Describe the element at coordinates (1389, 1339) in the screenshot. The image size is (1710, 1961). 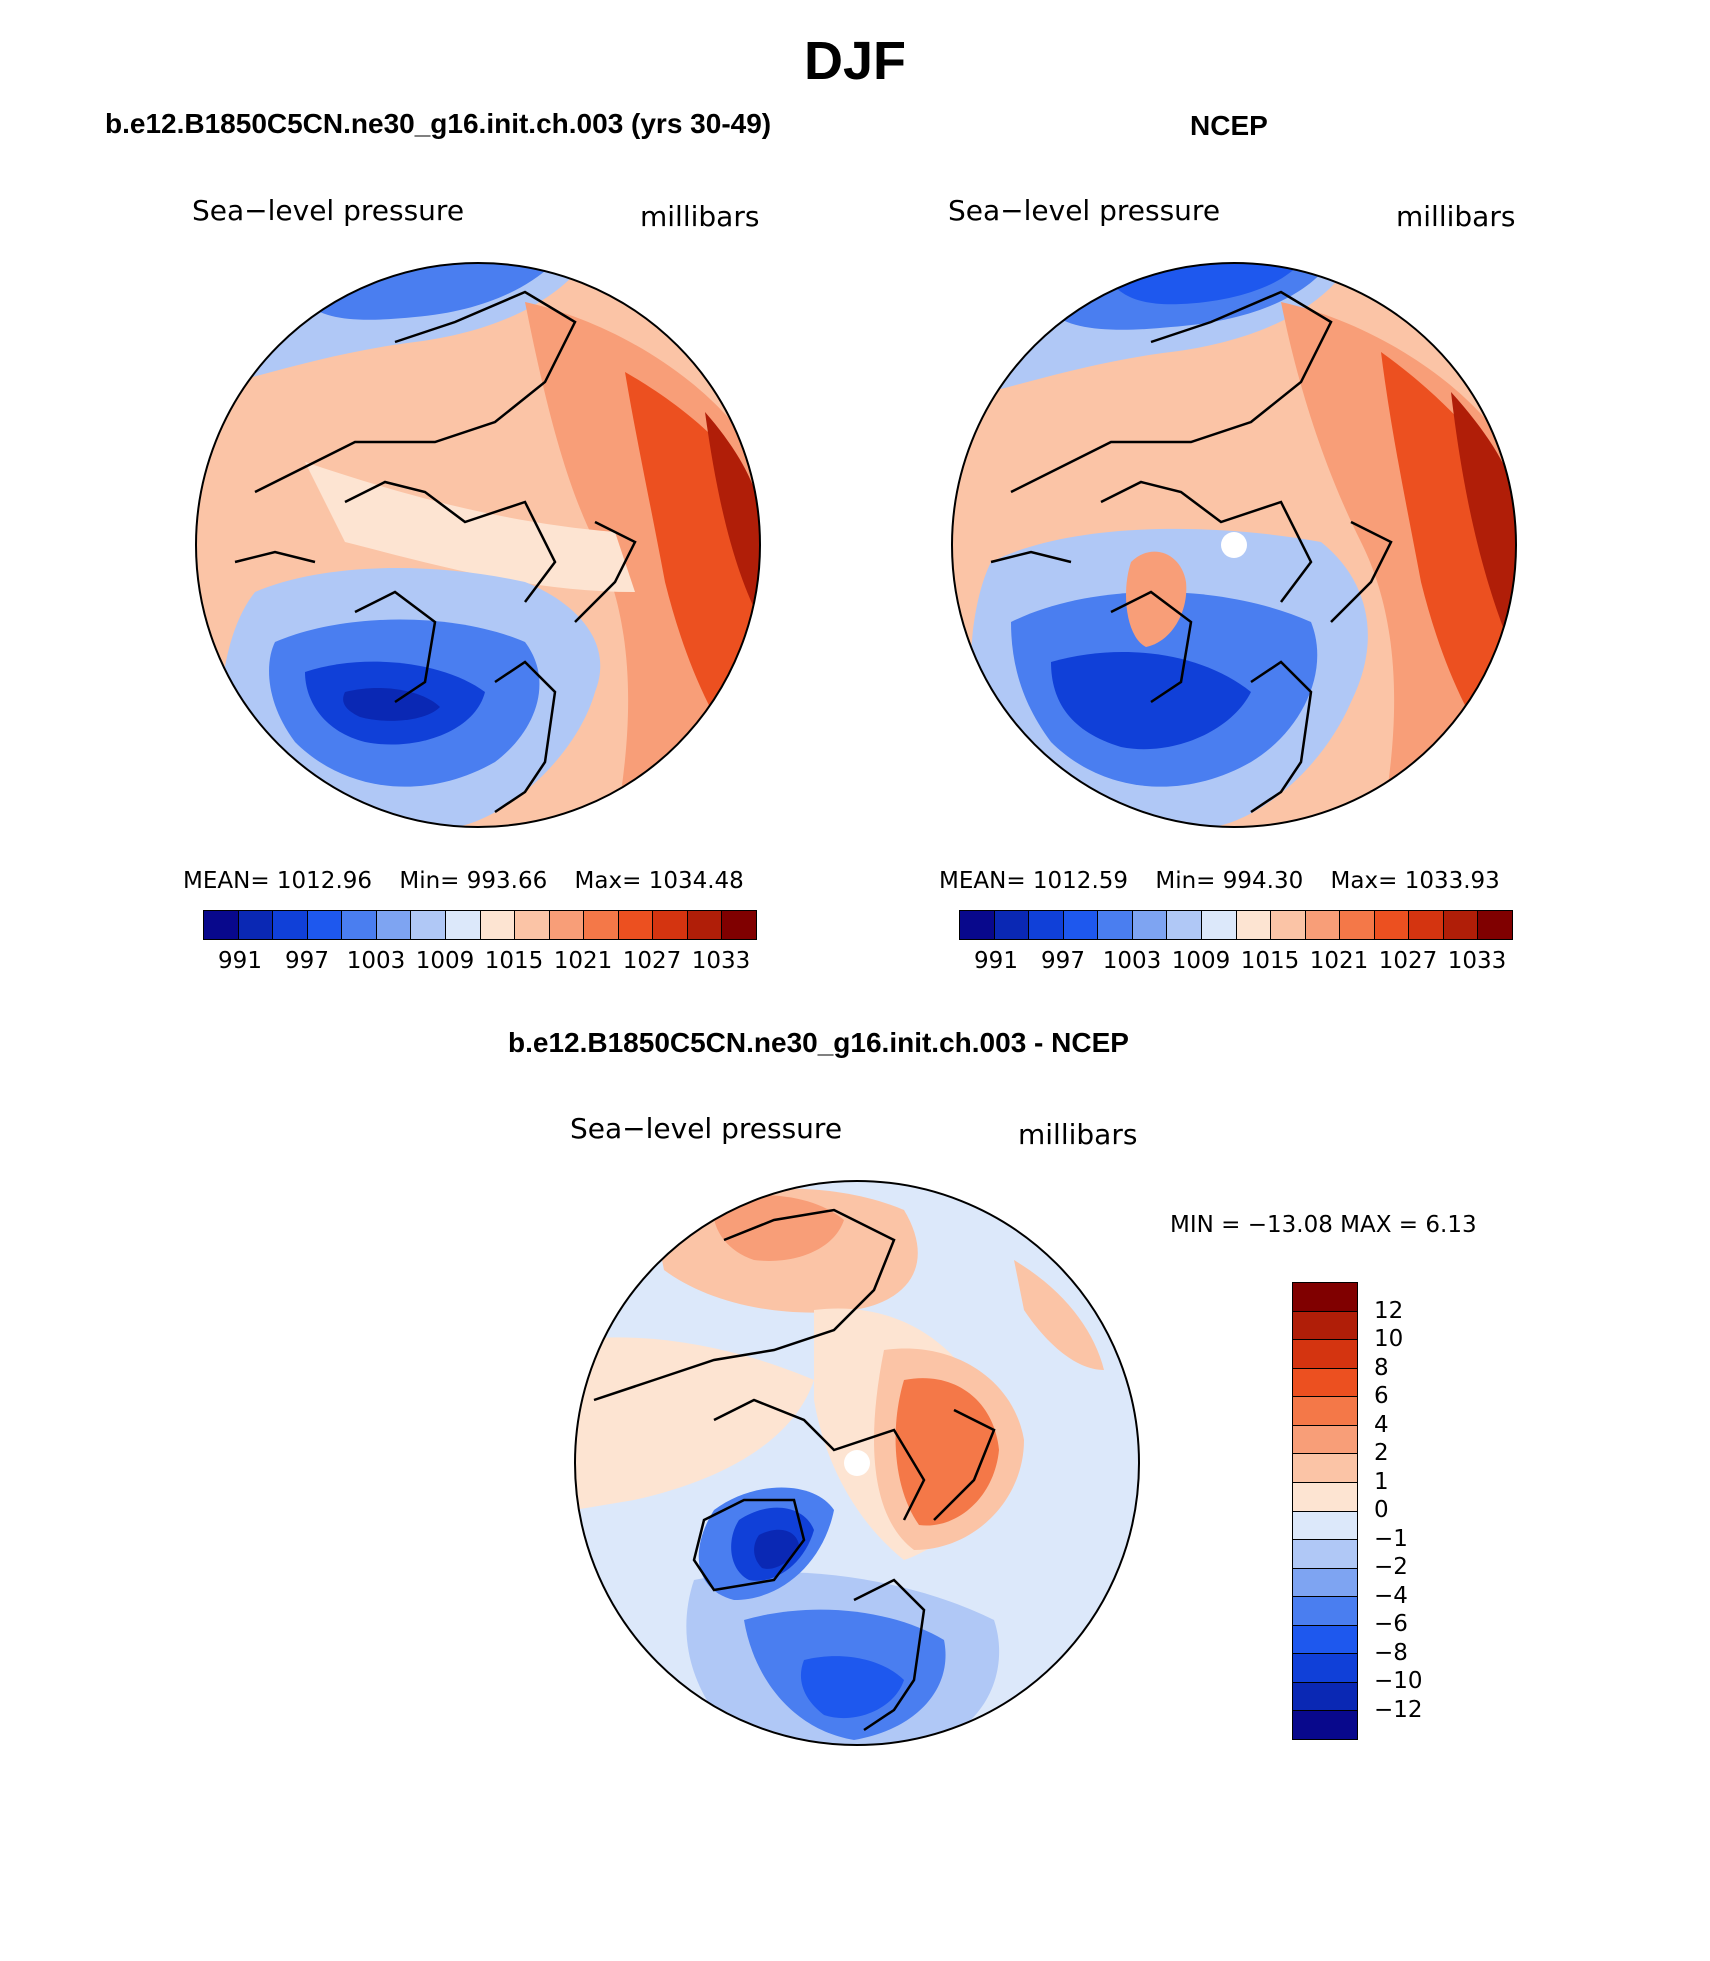
I see `colorbar-tick-label: 10` at that location.